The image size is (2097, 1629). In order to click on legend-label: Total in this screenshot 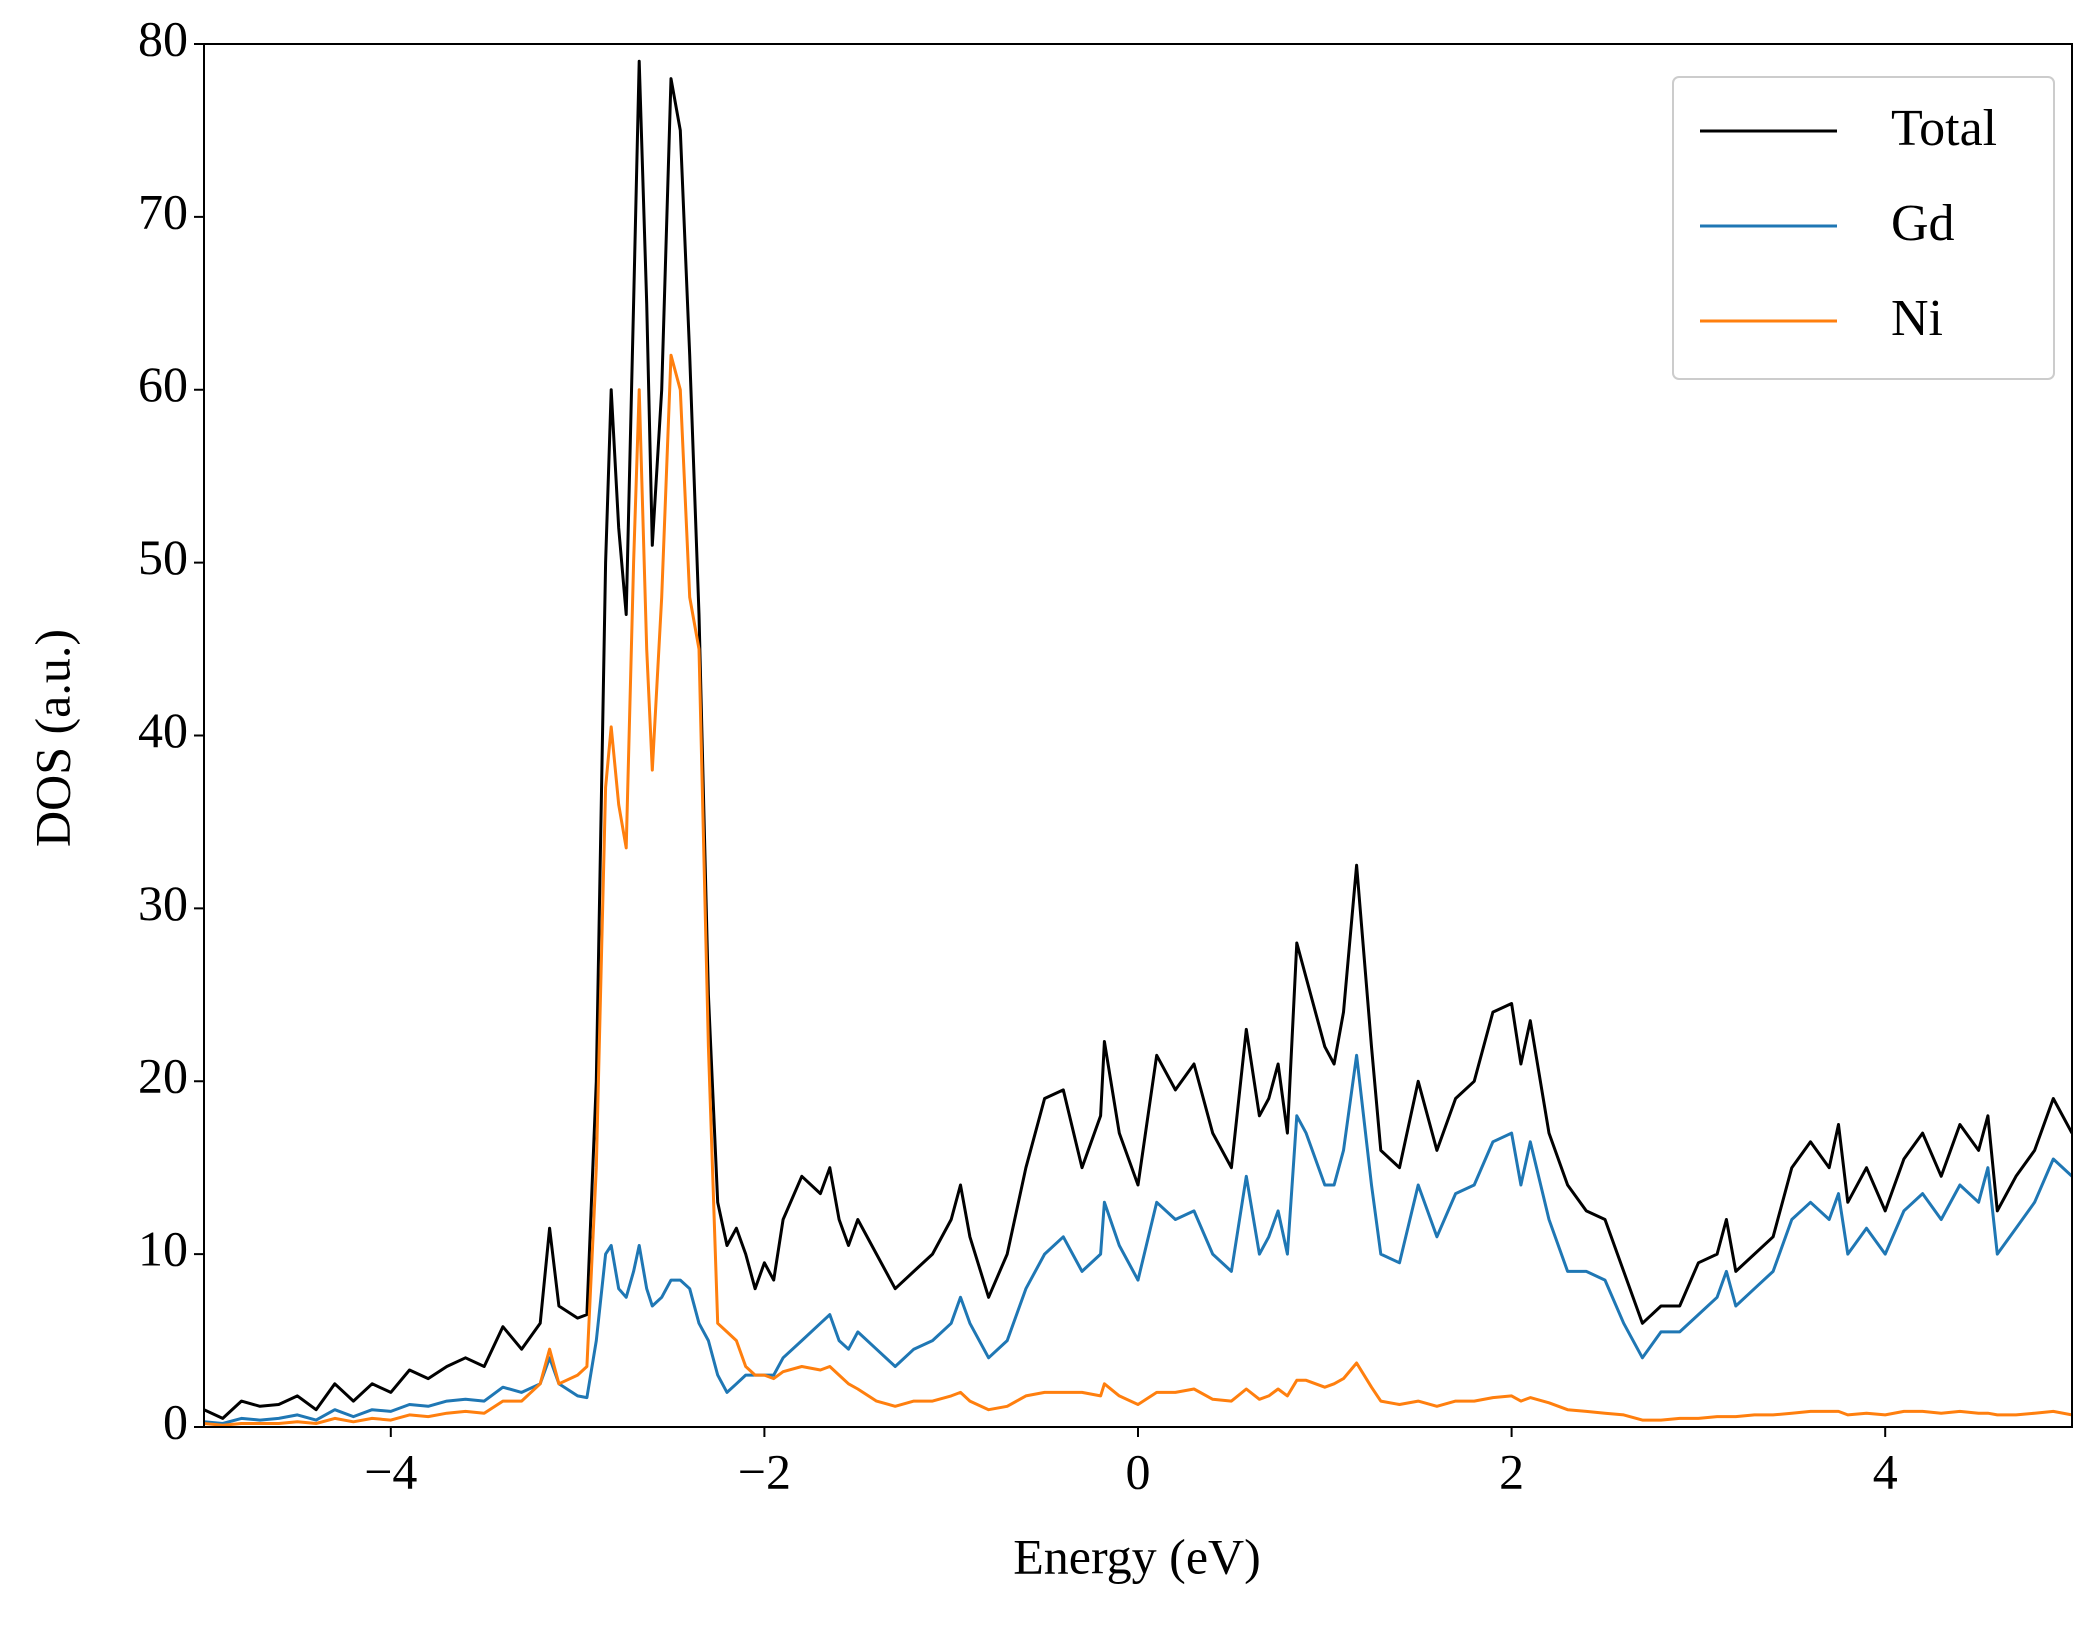, I will do `click(1944, 128)`.